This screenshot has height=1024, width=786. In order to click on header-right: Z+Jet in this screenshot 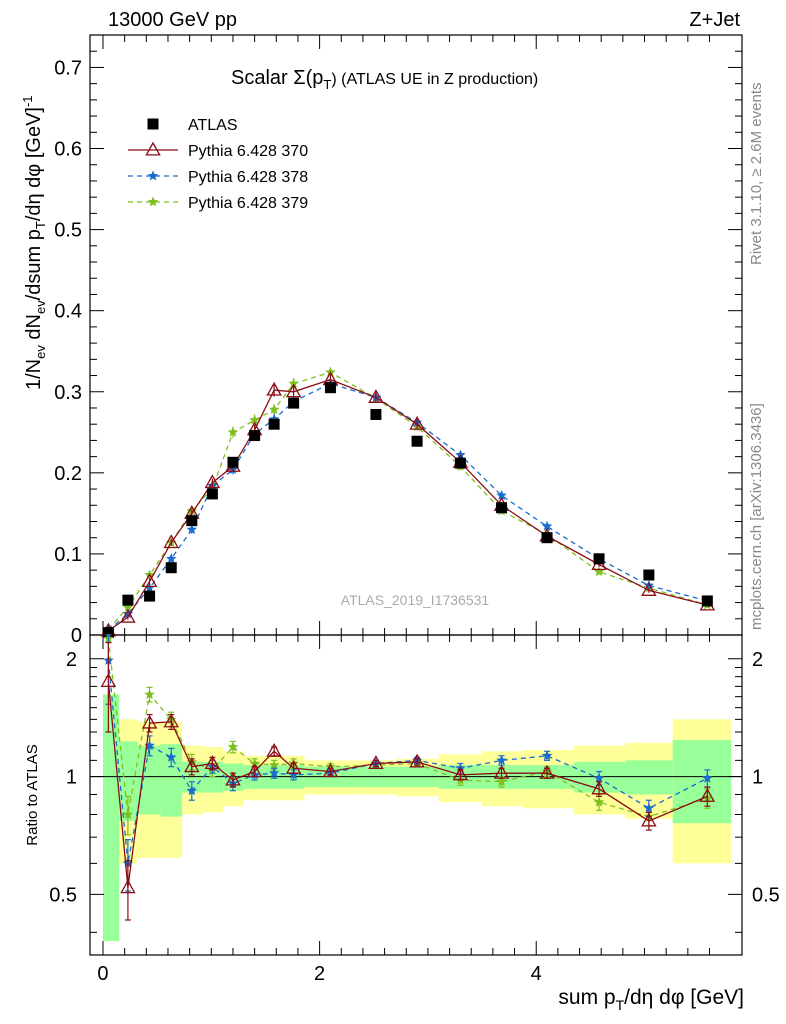, I will do `click(714, 20)`.